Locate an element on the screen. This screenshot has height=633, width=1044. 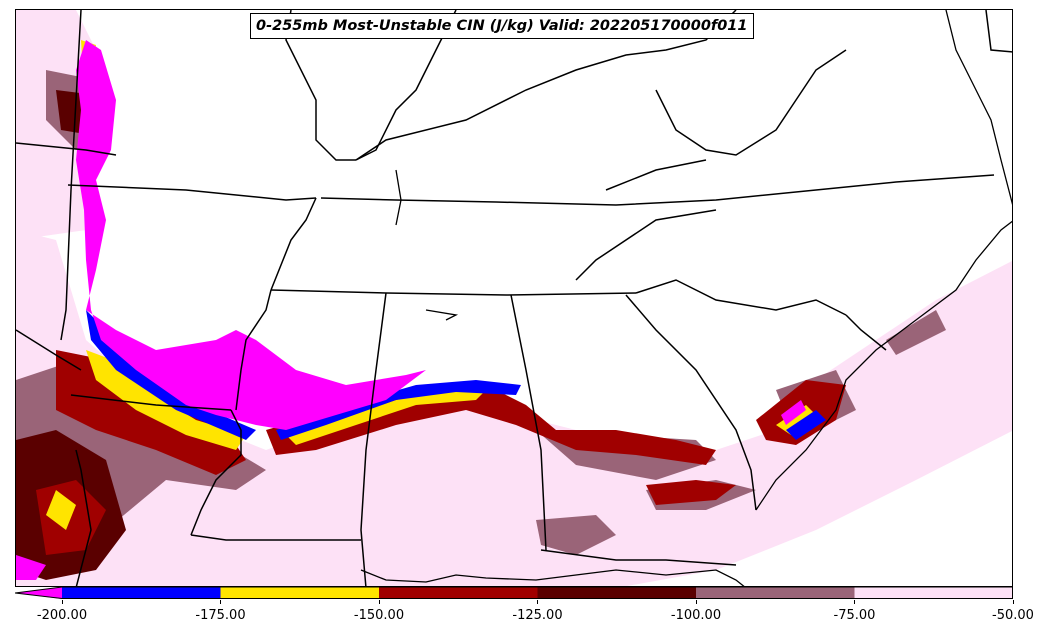
colorbar-tick-label: -75.00 is located at coordinates (854, 615).